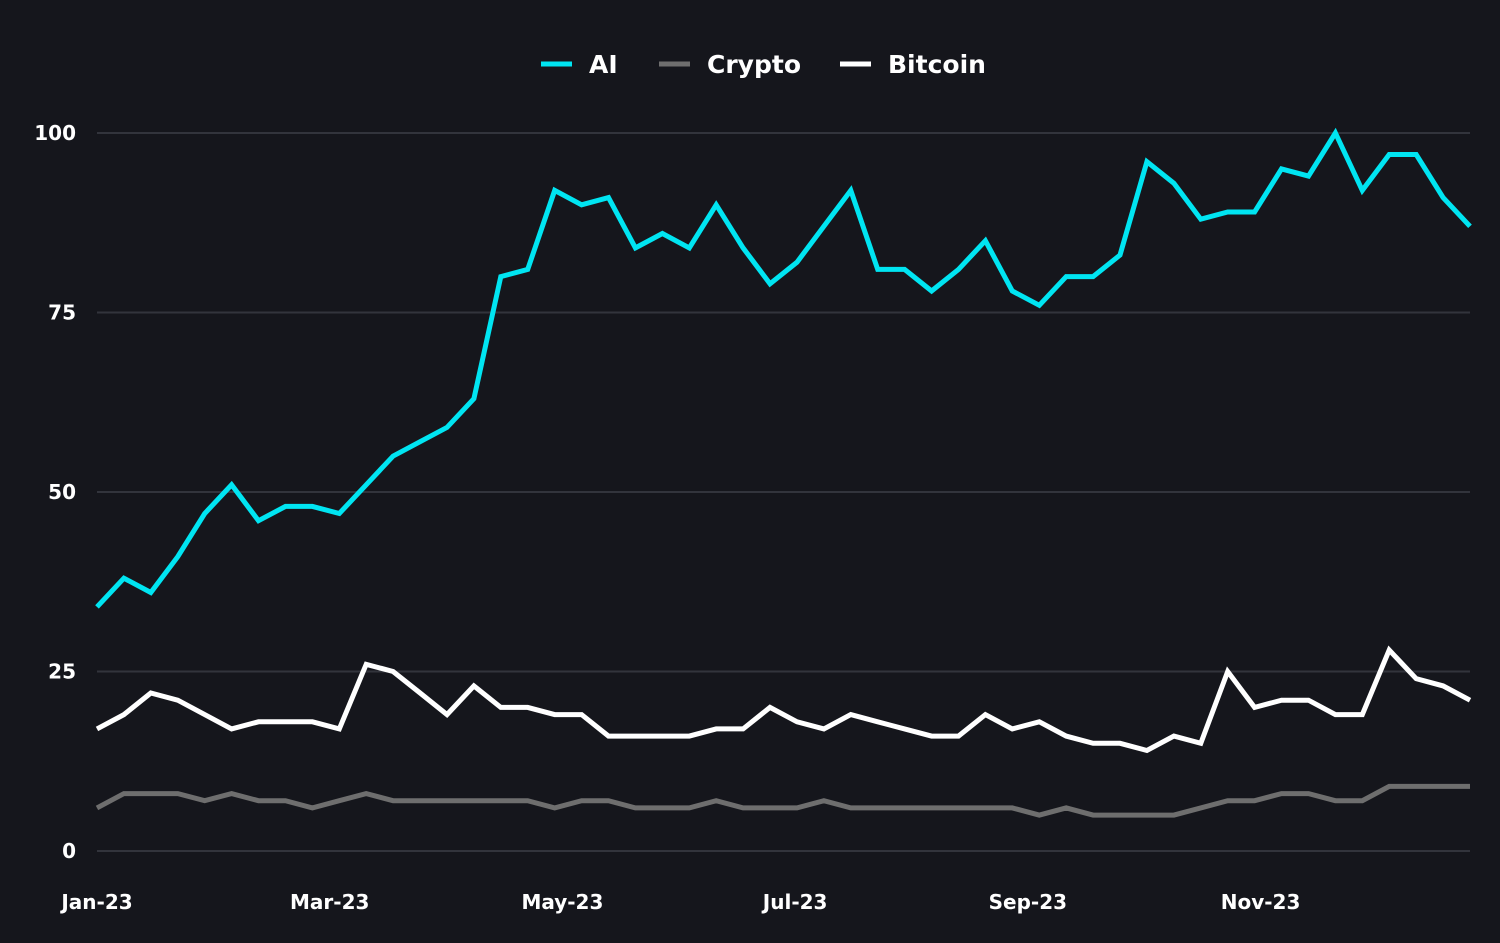 The height and width of the screenshot is (943, 1500). I want to click on y-tick-label: 75, so click(62, 313).